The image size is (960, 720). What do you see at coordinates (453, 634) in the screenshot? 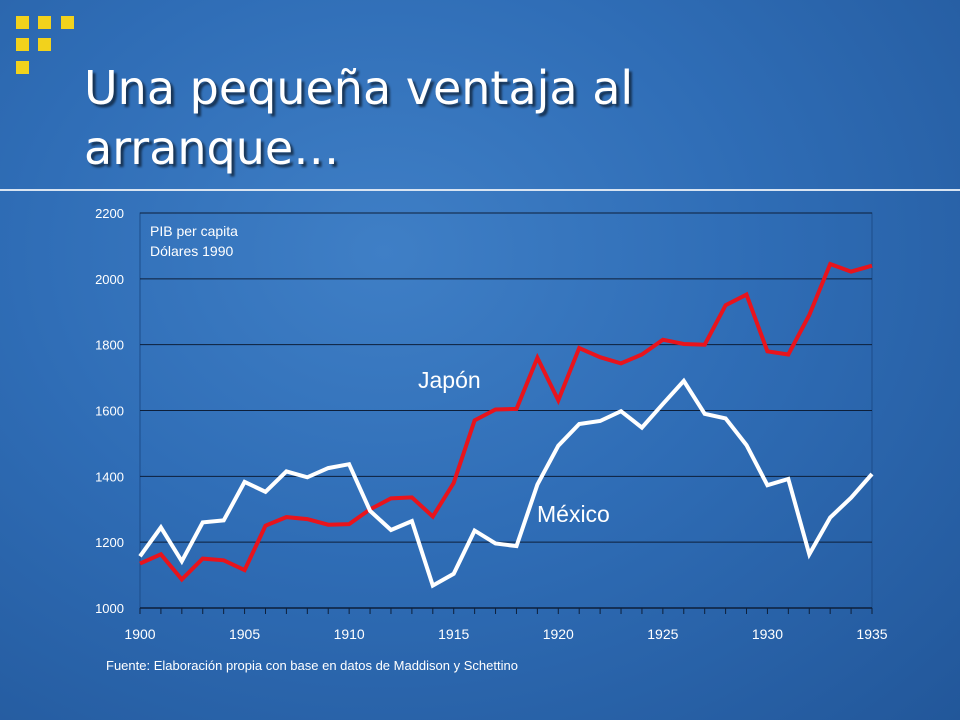
I see `x-tick-label: 1915` at bounding box center [453, 634].